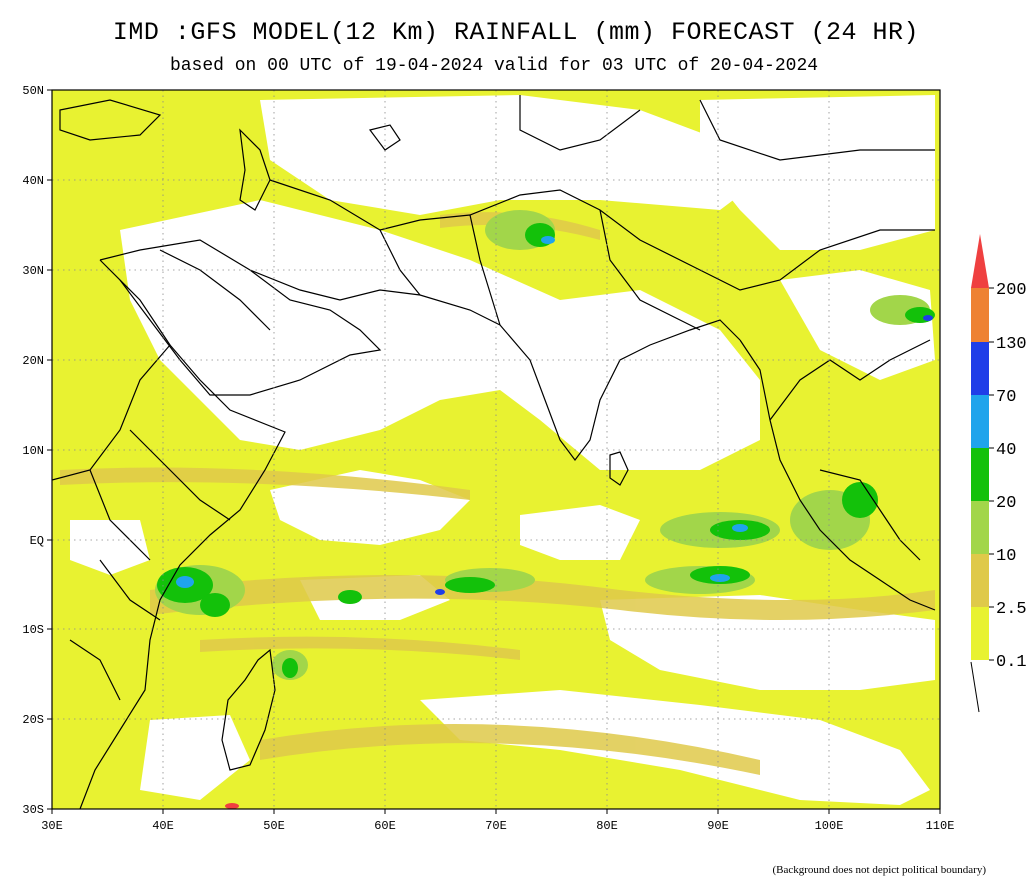 The image size is (1032, 881). I want to click on lon-tick-label: 110E, so click(940, 826).